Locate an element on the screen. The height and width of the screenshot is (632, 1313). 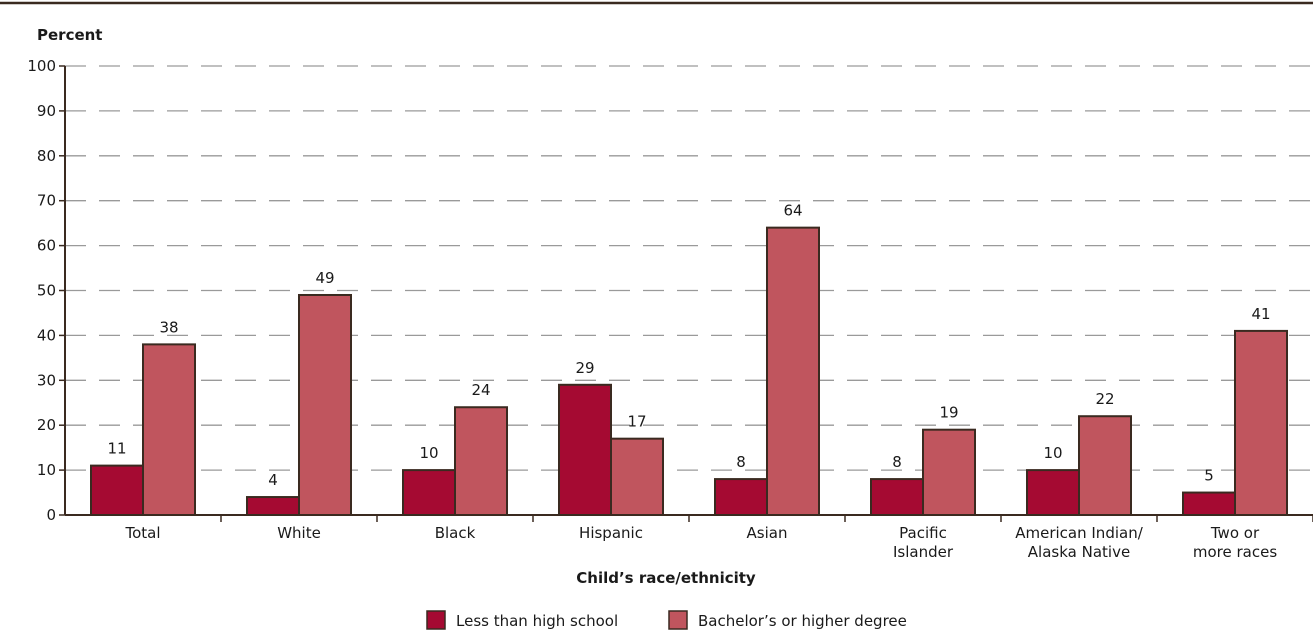
data-label: 49 is located at coordinates (324, 278).